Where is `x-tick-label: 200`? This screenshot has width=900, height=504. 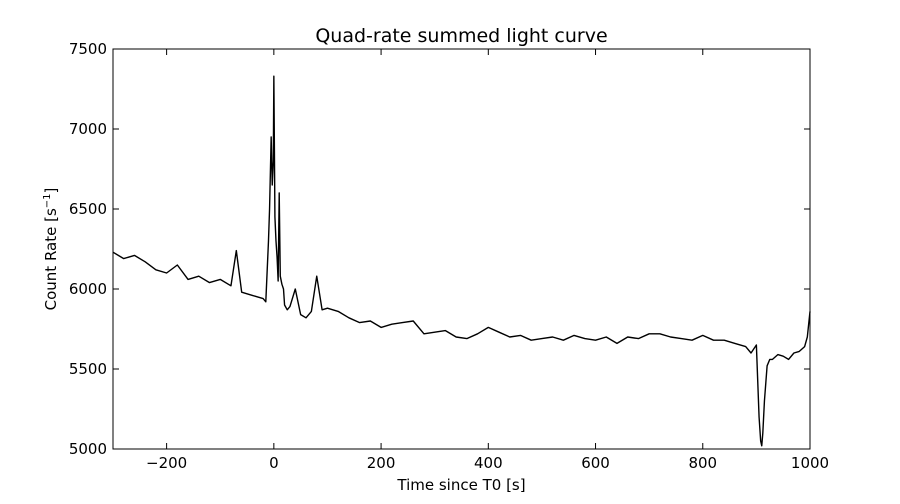 x-tick-label: 200 is located at coordinates (381, 463).